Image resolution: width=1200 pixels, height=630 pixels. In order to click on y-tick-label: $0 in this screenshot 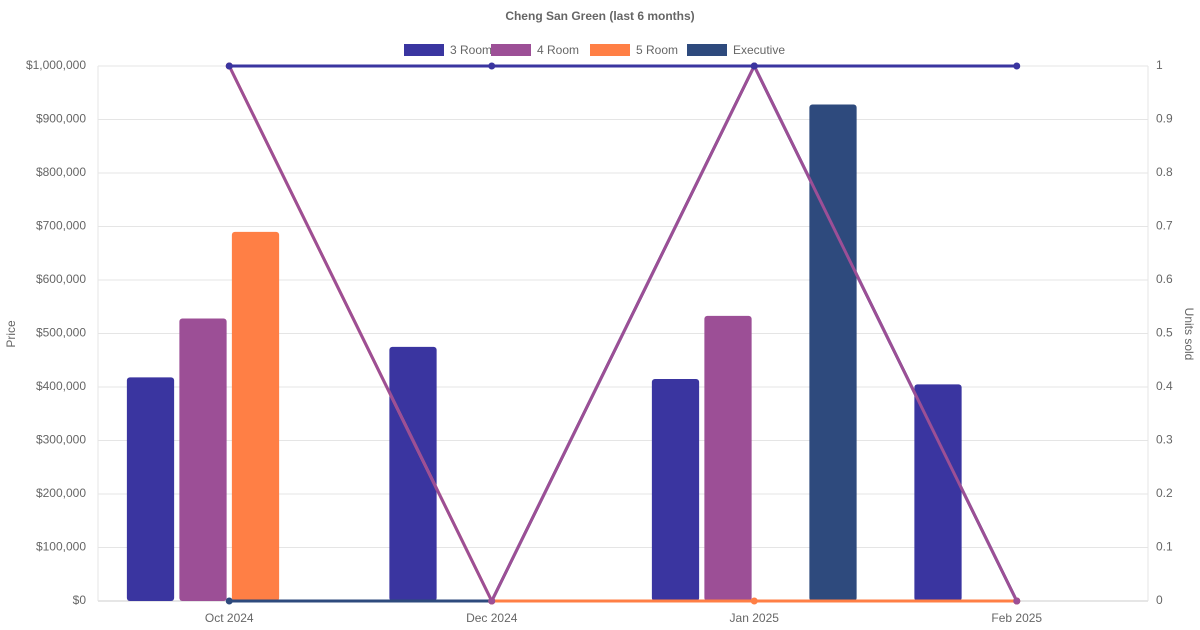, I will do `click(80, 600)`.